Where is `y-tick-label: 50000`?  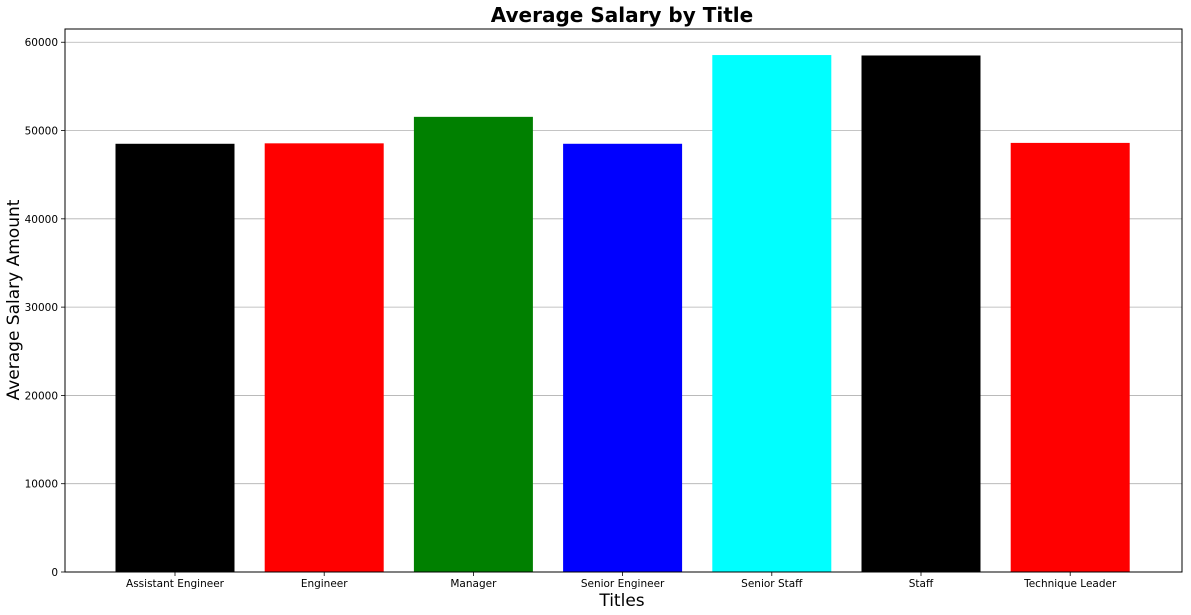 y-tick-label: 50000 is located at coordinates (41, 132).